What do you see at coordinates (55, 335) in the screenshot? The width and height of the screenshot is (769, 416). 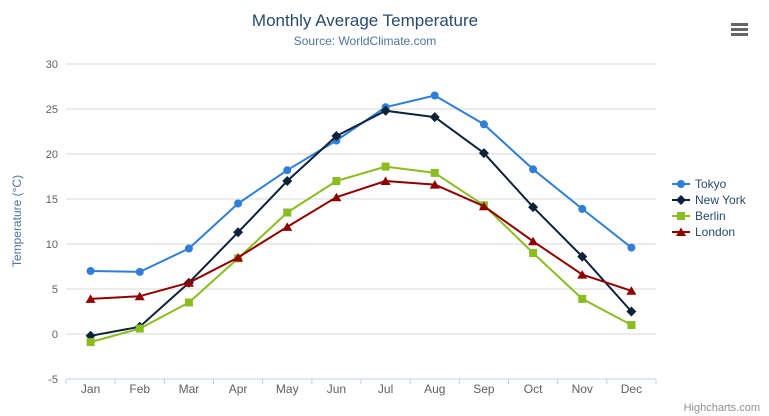 I see `y-tick-label: 0` at bounding box center [55, 335].